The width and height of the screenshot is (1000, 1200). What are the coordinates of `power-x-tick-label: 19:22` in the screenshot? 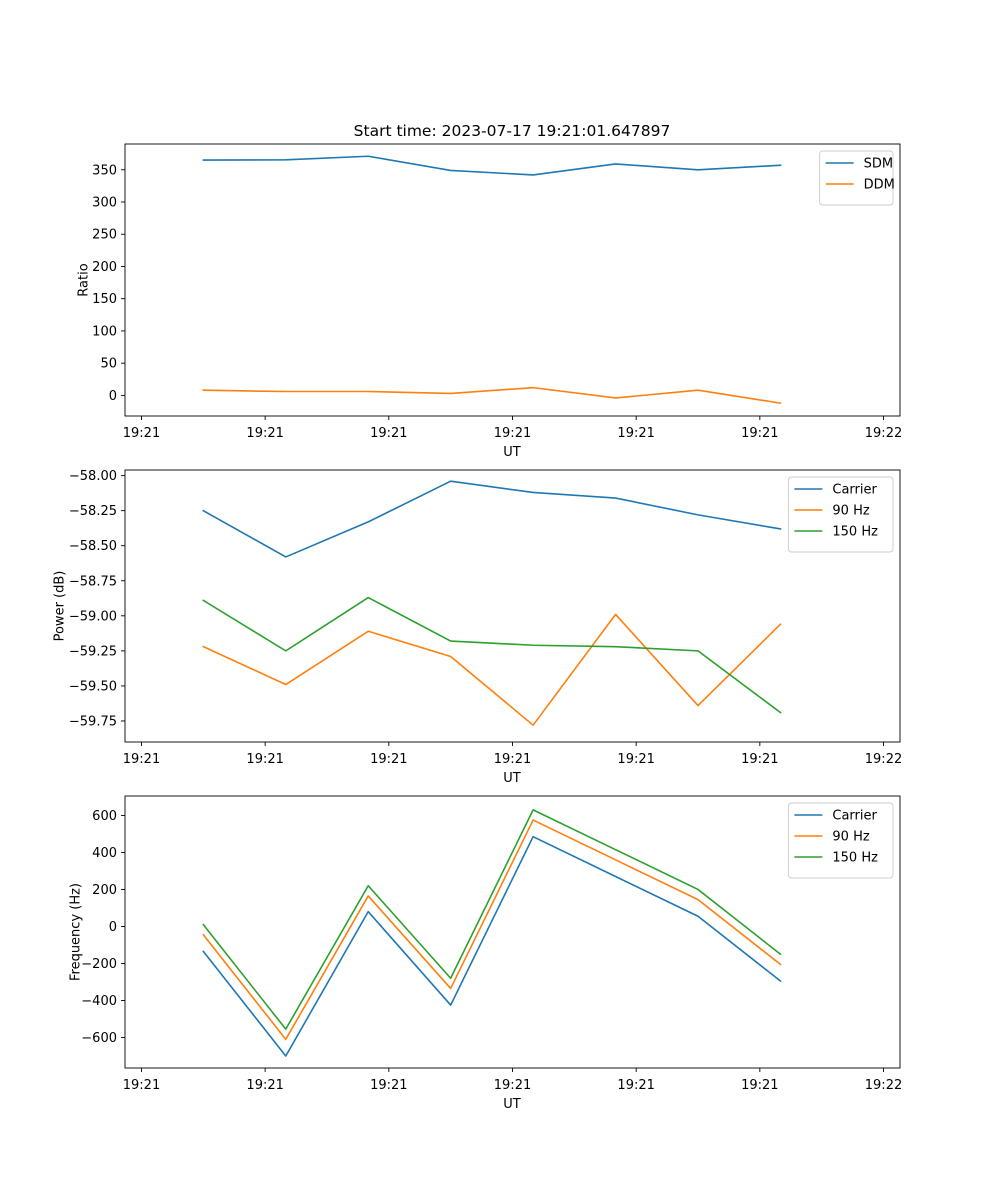 It's located at (883, 759).